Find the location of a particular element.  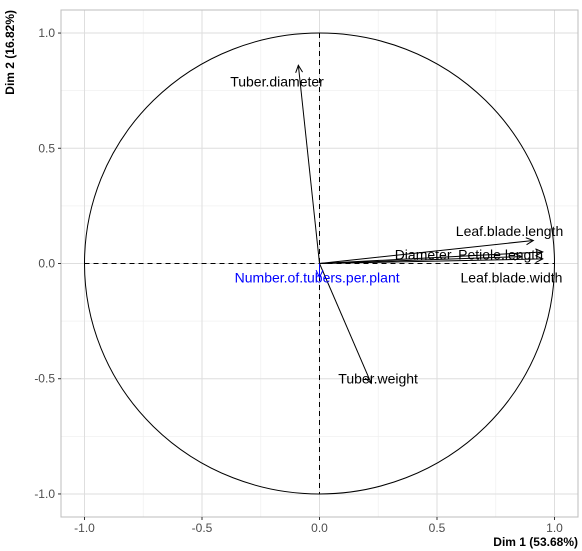

arrow-petiole-length is located at coordinates (431, 256).